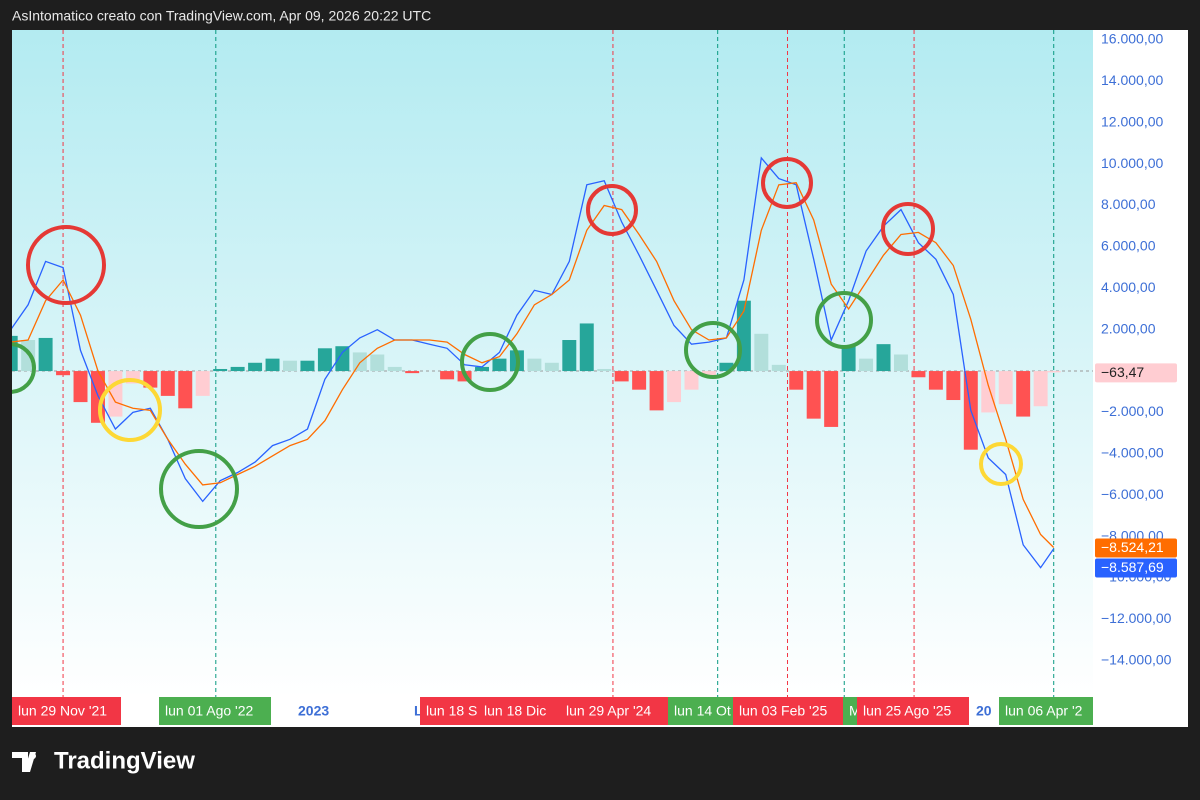  I want to click on time-label: lun 18 Dic, so click(515, 711).